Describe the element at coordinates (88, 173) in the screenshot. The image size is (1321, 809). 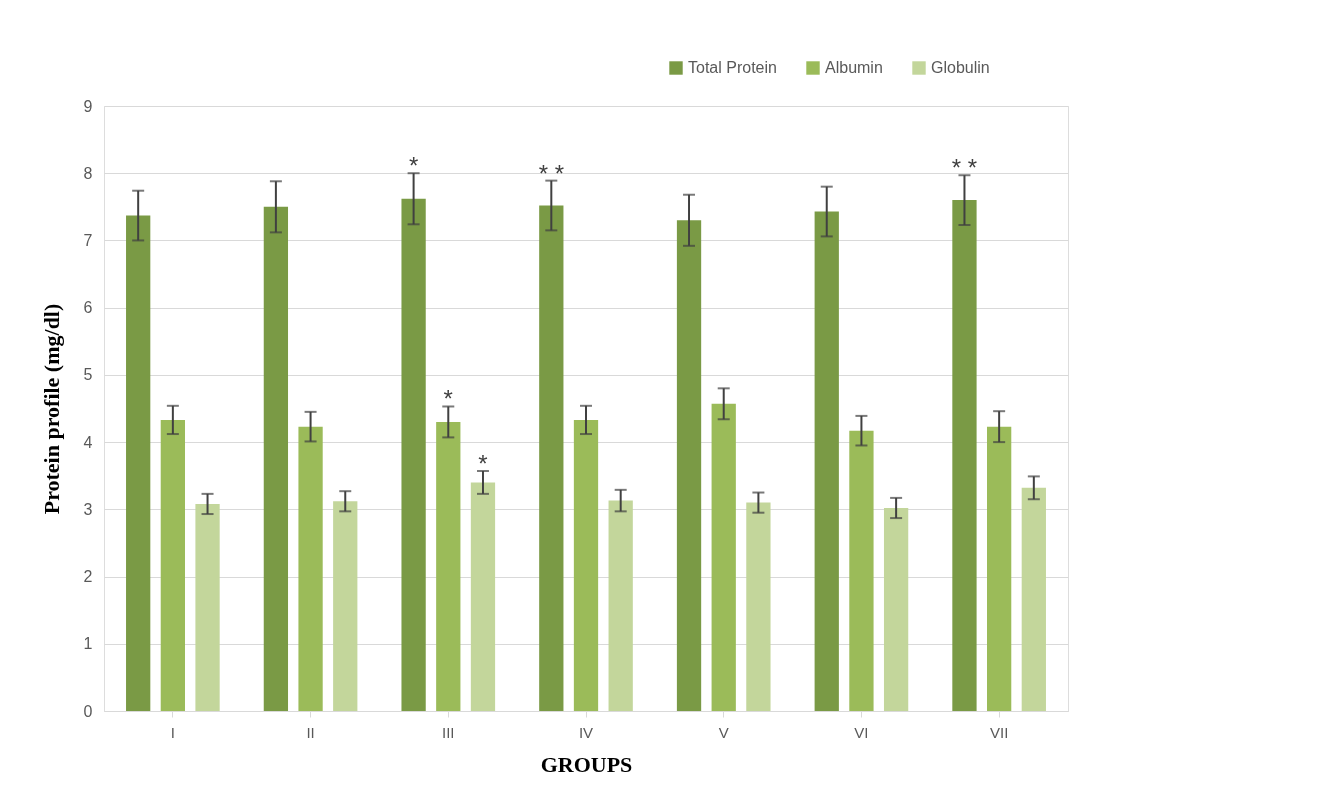
I see `y-tick-label: 8` at that location.